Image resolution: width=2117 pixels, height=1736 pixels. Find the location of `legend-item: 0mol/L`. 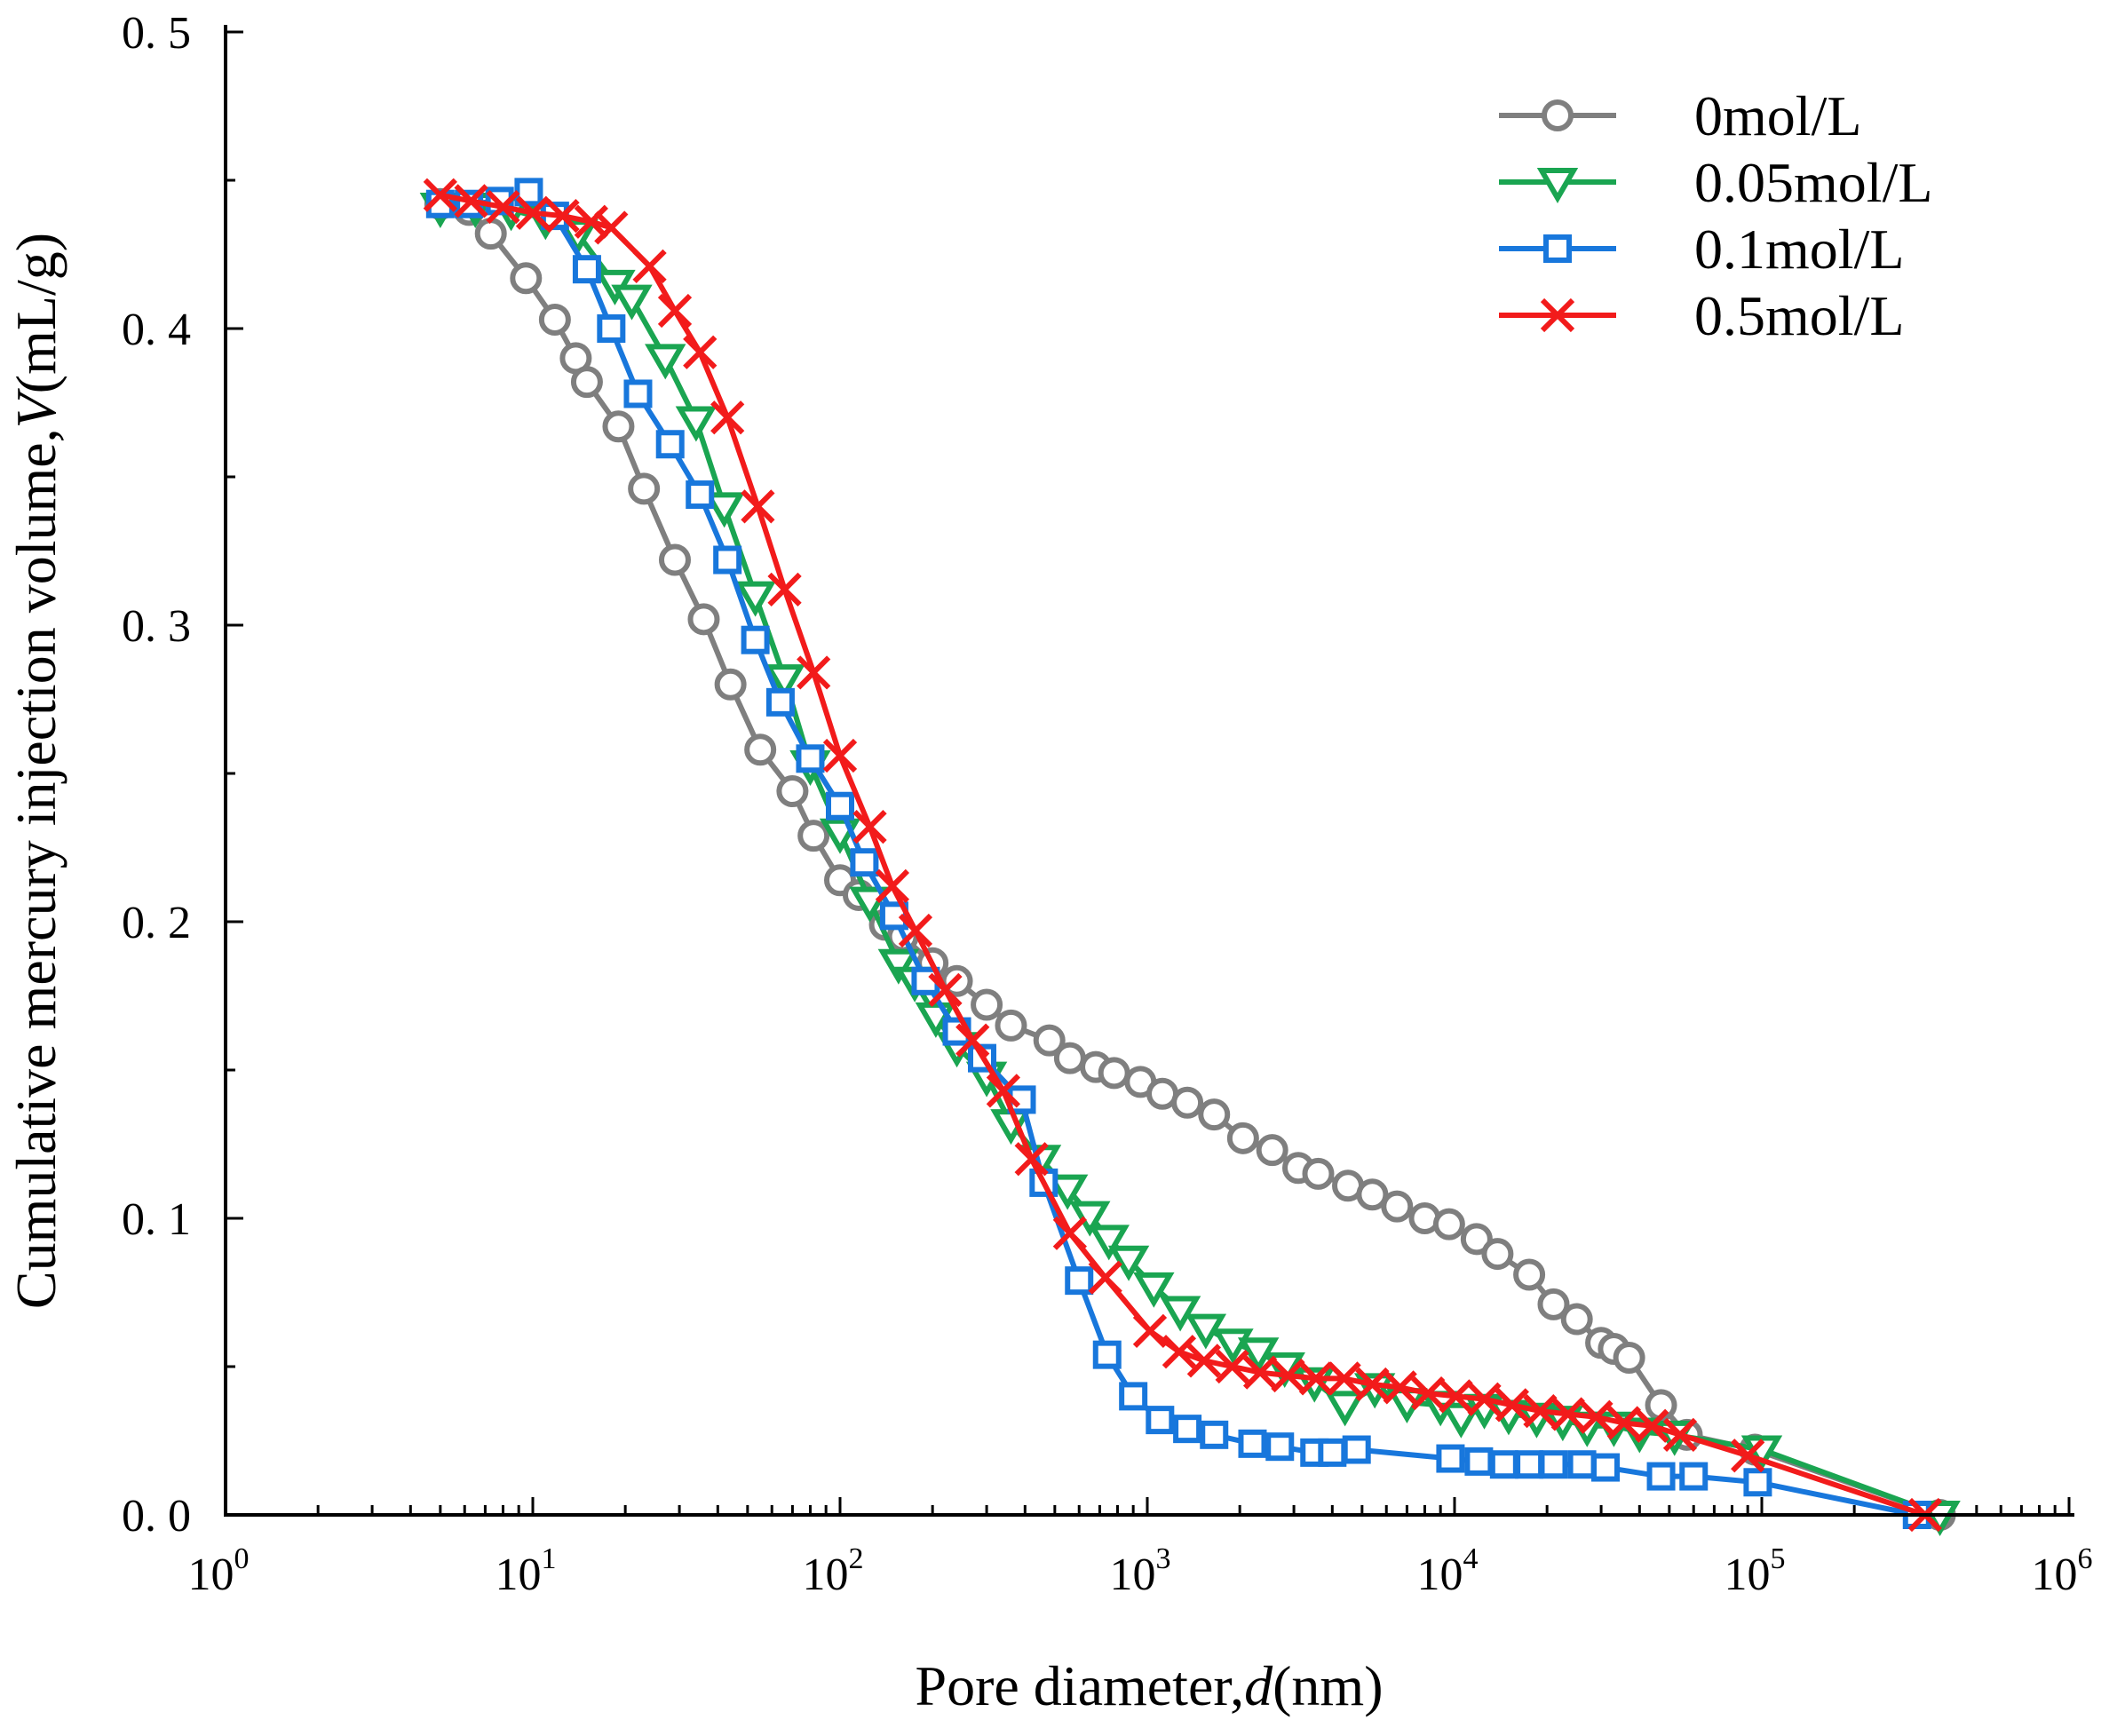

legend-item: 0mol/L is located at coordinates (1680, 115).